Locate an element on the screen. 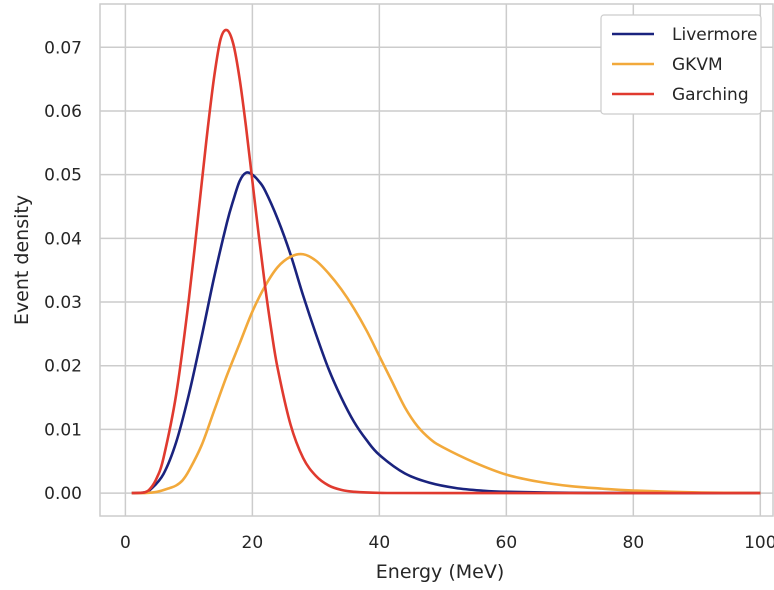 Image resolution: width=774 pixels, height=590 pixels. x-tick-label: 0 is located at coordinates (125, 543).